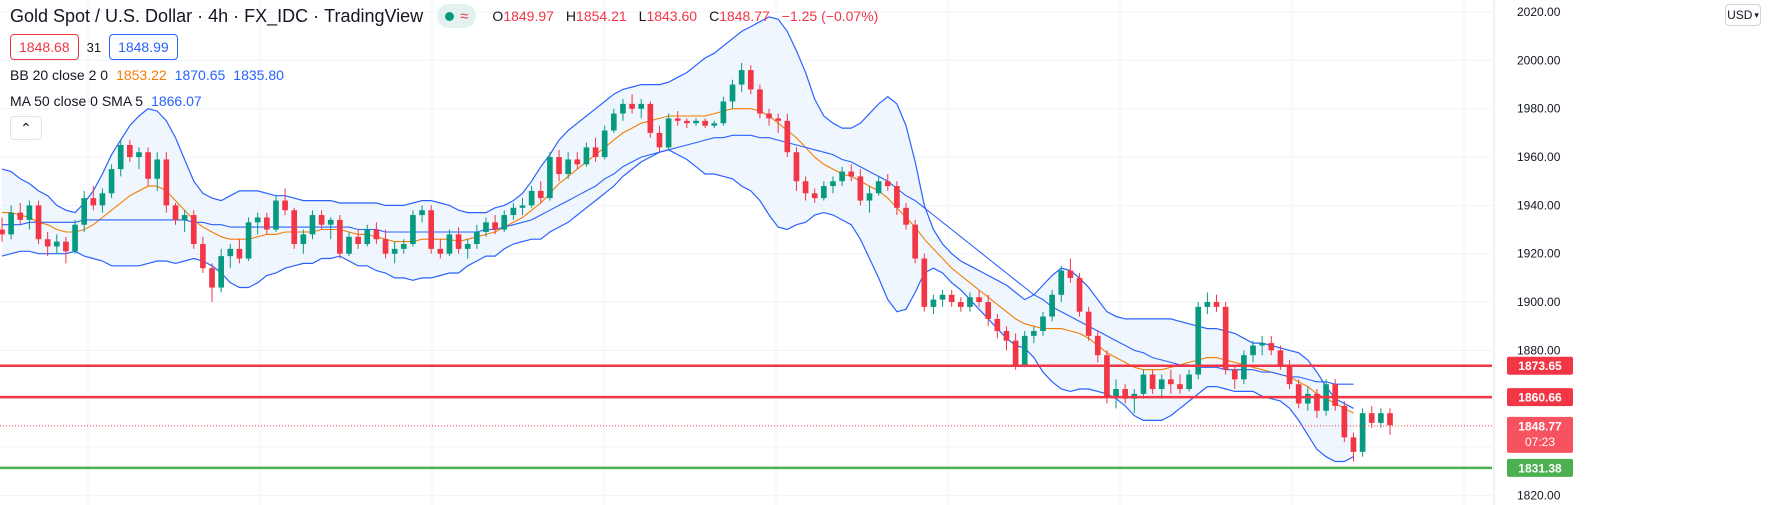 This screenshot has width=1789, height=505. Describe the element at coordinates (1539, 302) in the screenshot. I see `price-tick-label: 1900.00` at that location.